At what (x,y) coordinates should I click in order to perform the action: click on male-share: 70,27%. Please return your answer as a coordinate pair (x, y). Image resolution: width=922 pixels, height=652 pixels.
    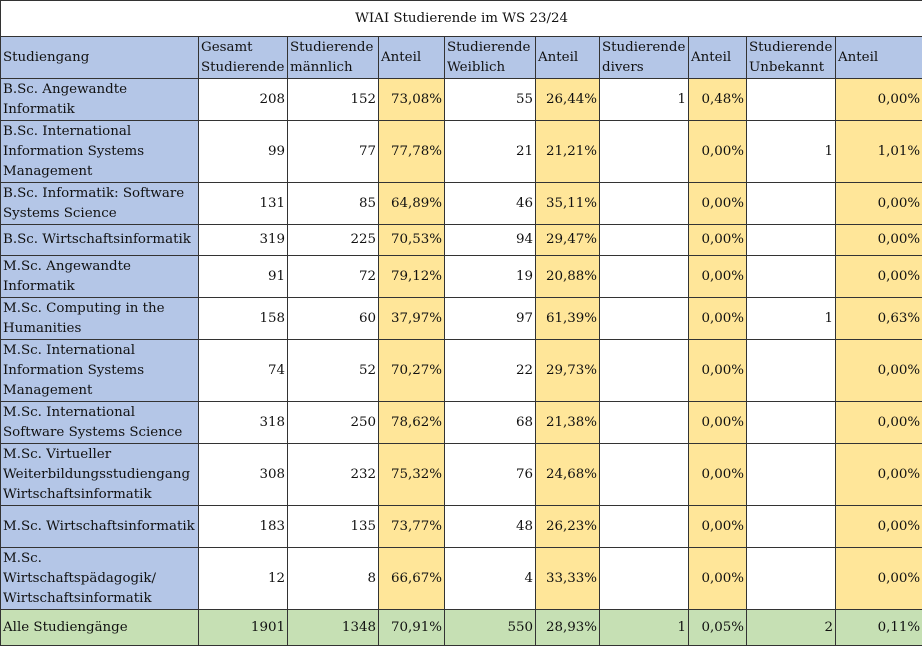
    Looking at the image, I should click on (411, 370).